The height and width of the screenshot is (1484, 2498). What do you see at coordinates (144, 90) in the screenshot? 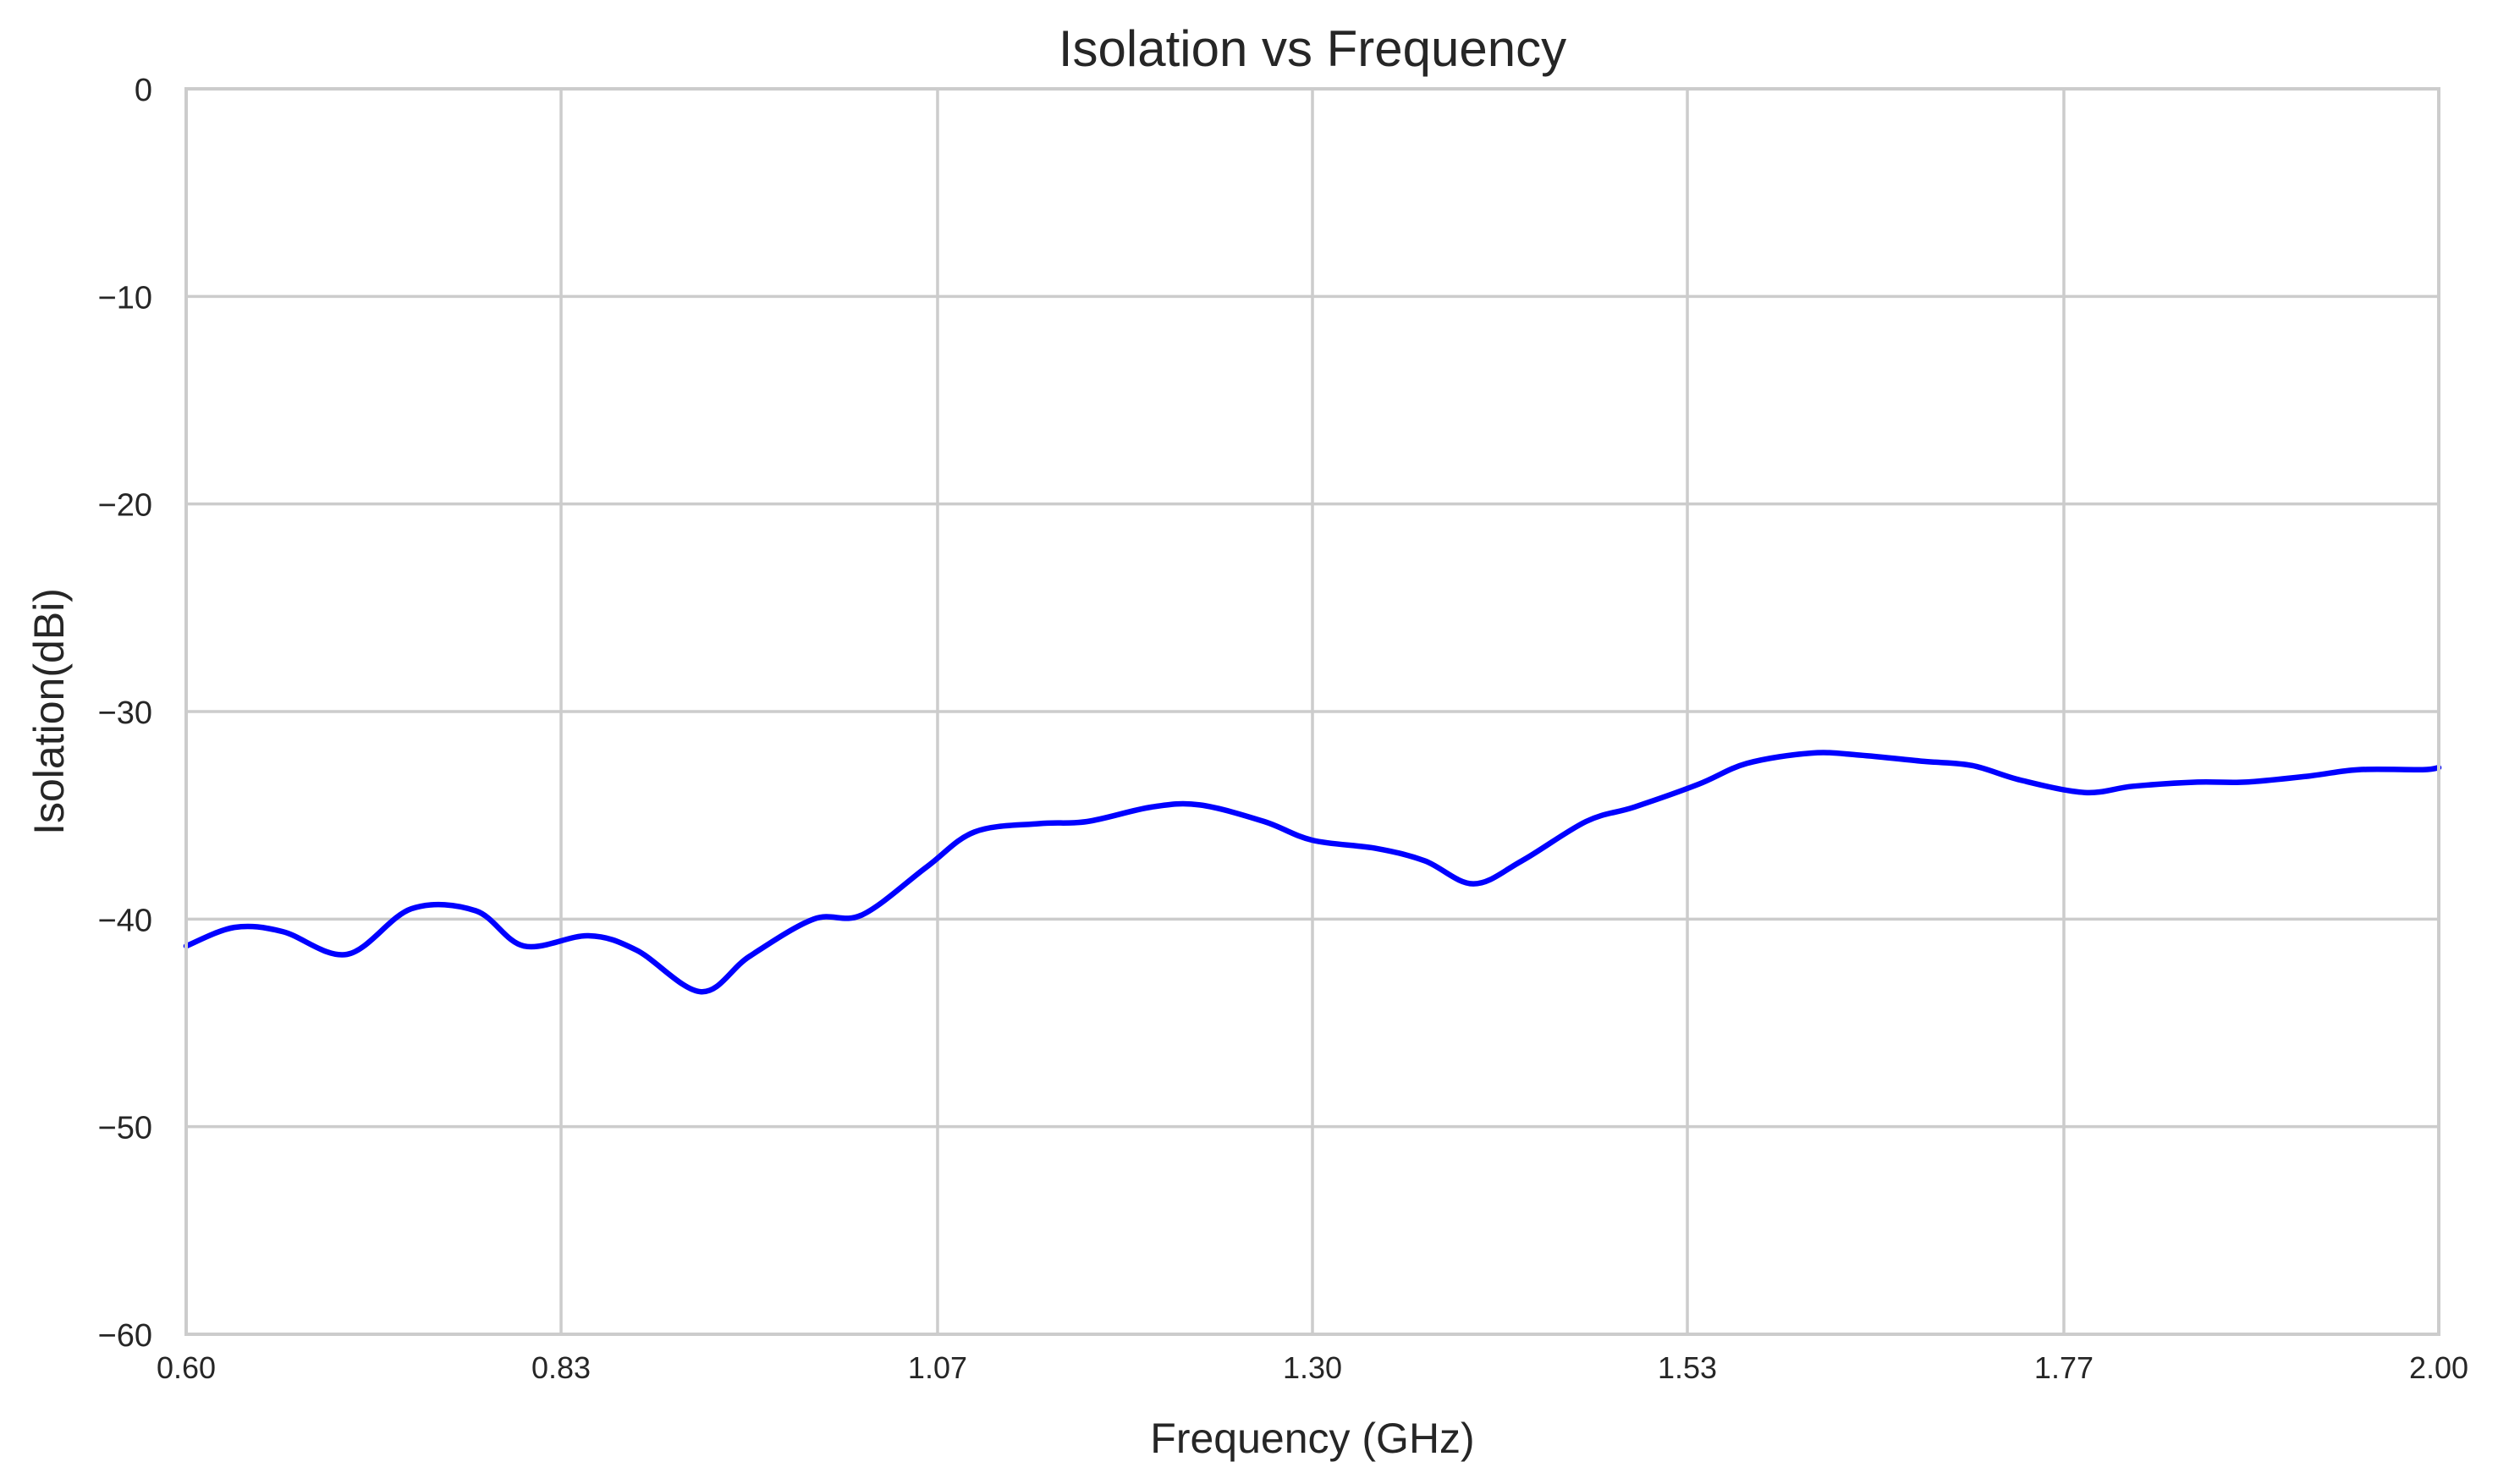
I see `y-tick-label: 0` at bounding box center [144, 90].